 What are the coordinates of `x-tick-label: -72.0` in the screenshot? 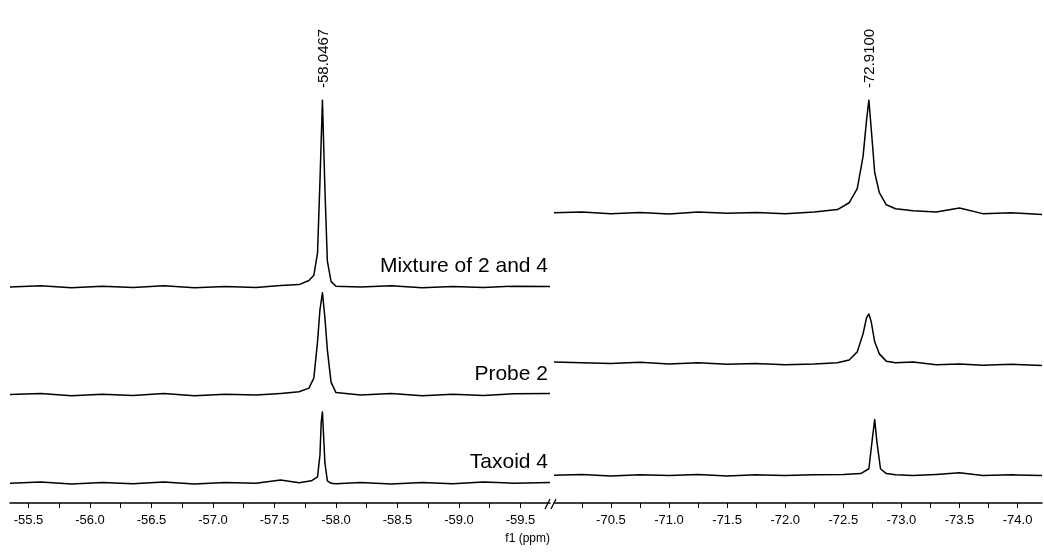 It's located at (785, 519).